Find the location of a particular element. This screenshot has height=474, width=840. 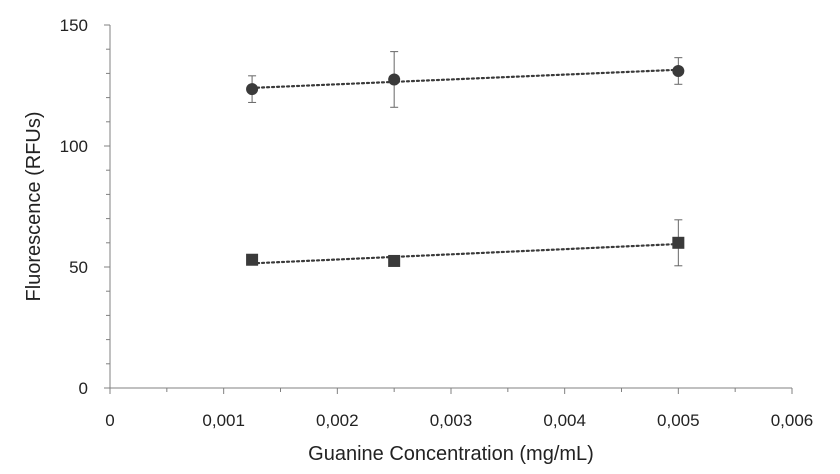

x-tick-label: 0,004 is located at coordinates (564, 420).